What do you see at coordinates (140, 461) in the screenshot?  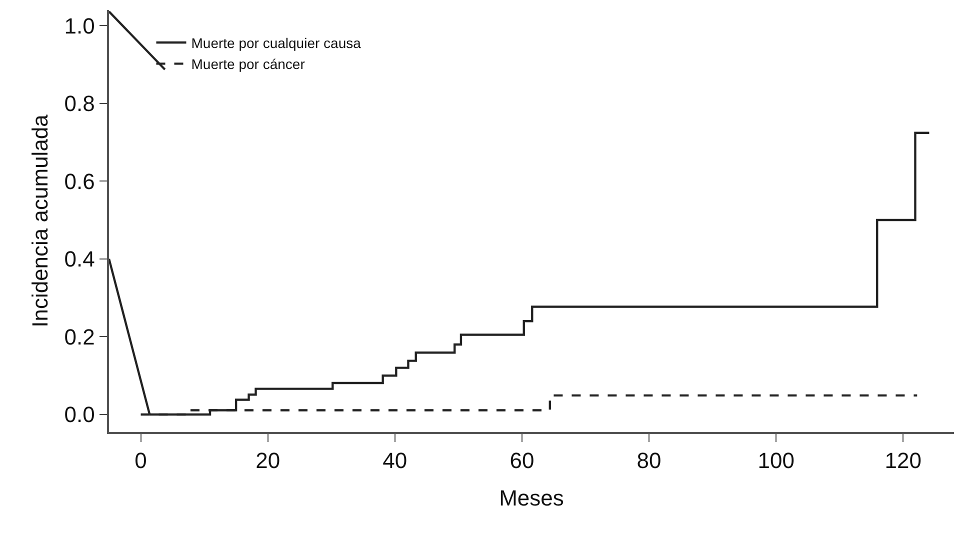 I see `x-tick-label: 0` at bounding box center [140, 461].